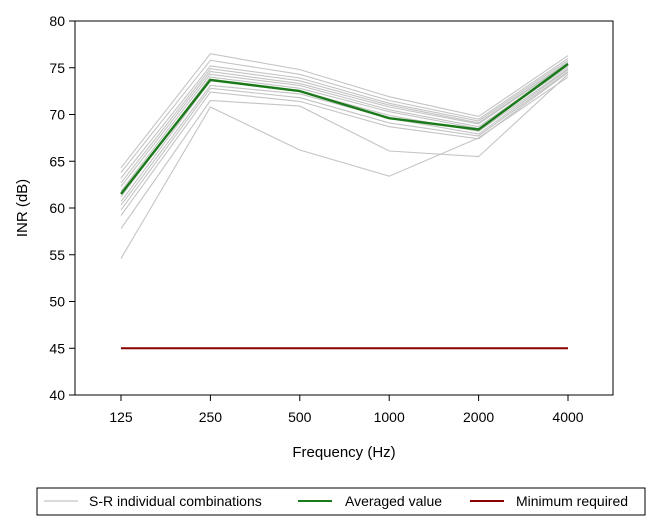 The width and height of the screenshot is (647, 516). I want to click on x-tick-label: 250, so click(211, 417).